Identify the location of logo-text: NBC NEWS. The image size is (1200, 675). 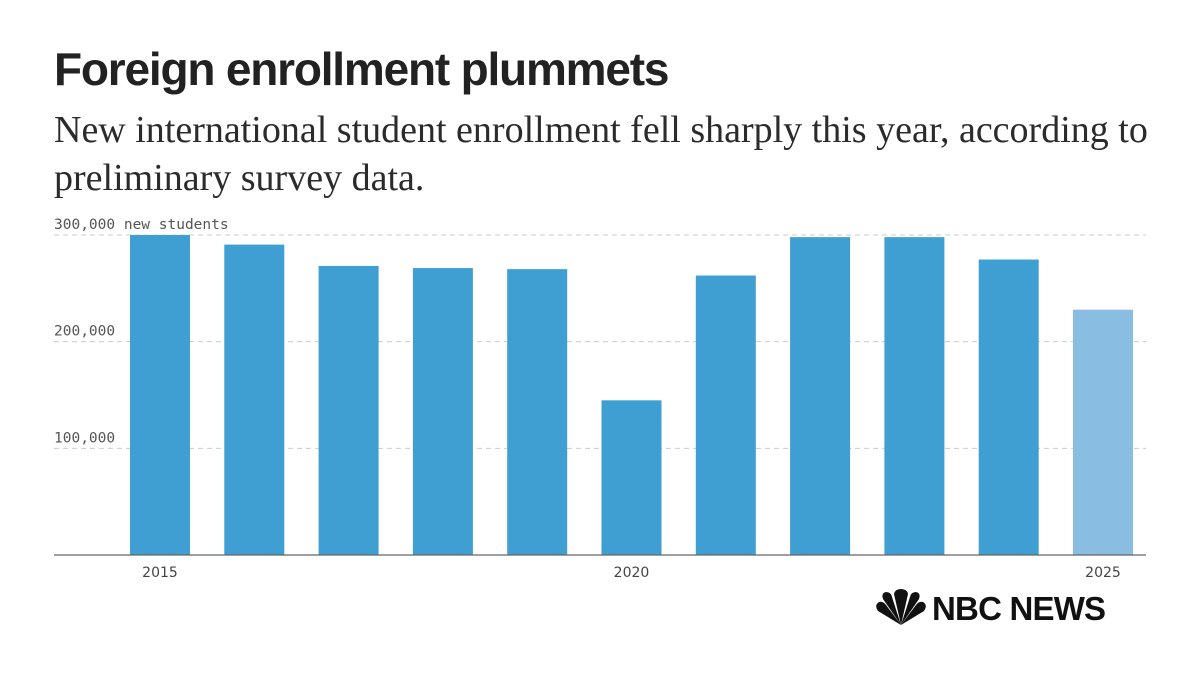
(1019, 608).